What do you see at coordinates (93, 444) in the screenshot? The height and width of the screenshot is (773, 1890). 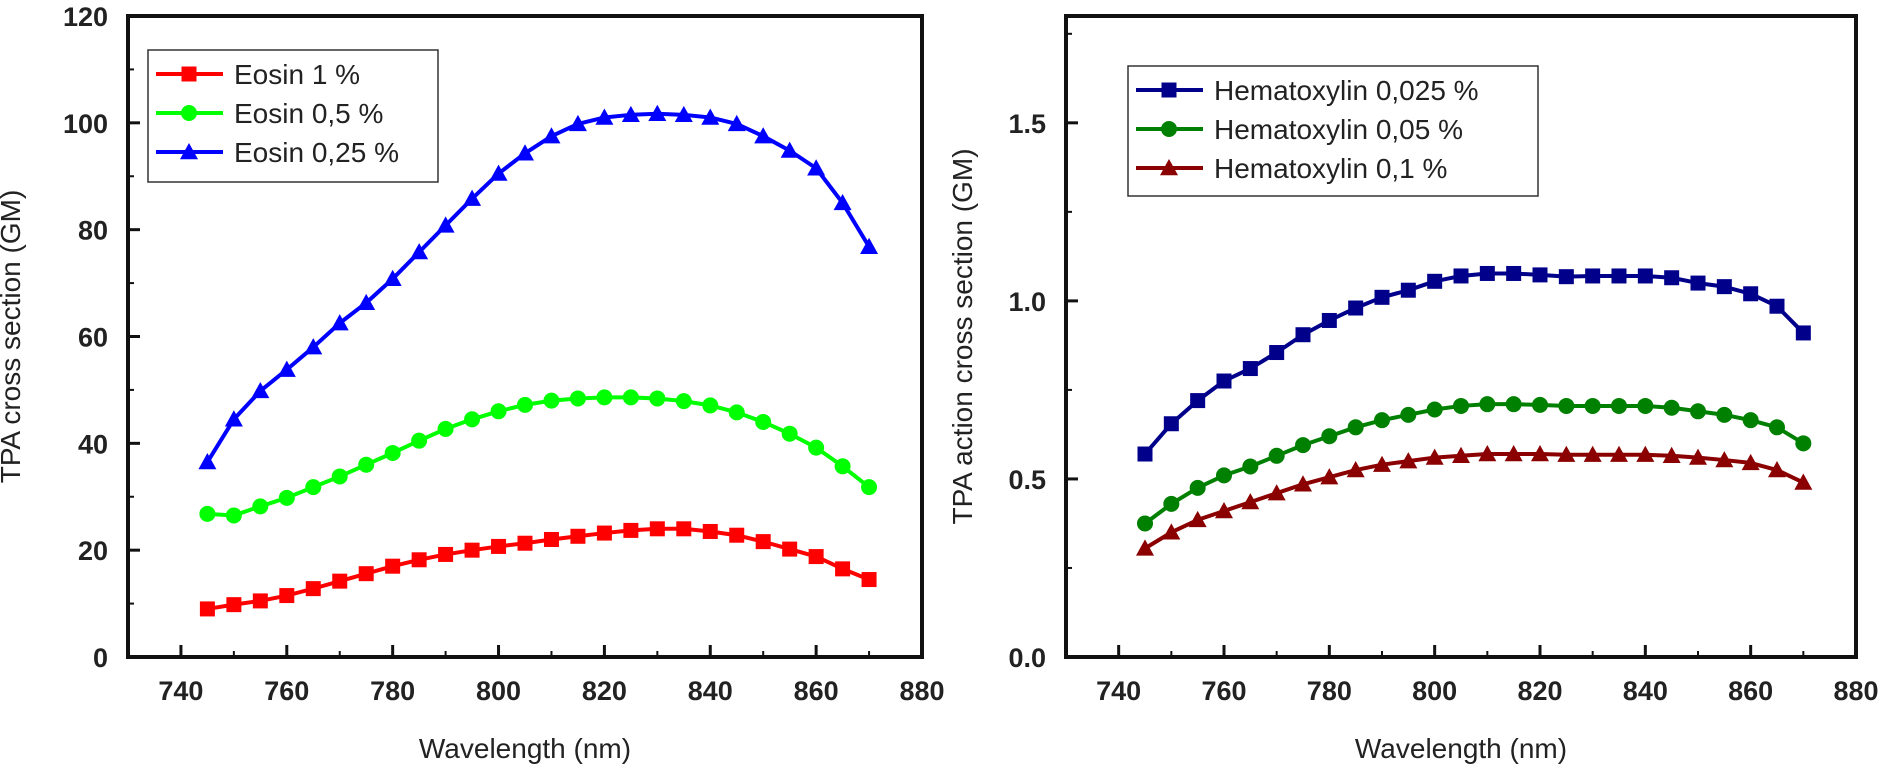 I see `y-tick-label: 40` at bounding box center [93, 444].